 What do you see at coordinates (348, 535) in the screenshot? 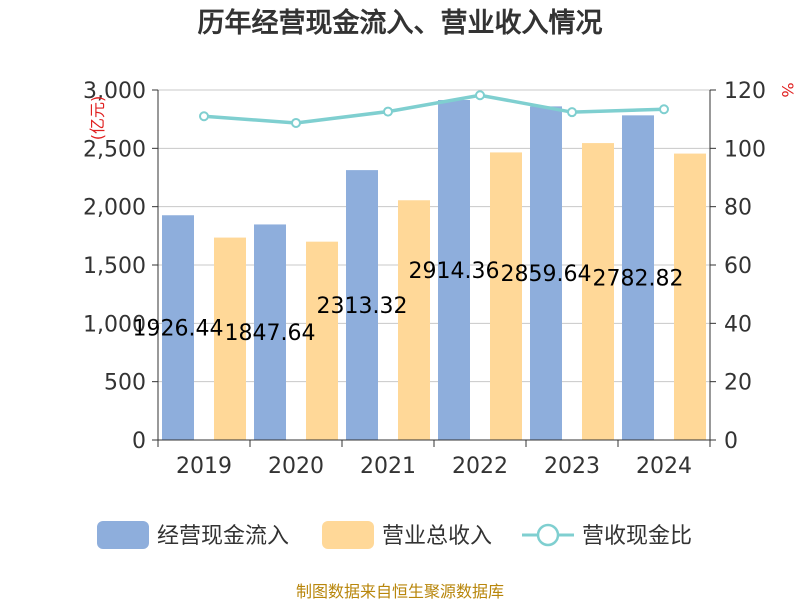
I see `legend-swatch-revenue` at bounding box center [348, 535].